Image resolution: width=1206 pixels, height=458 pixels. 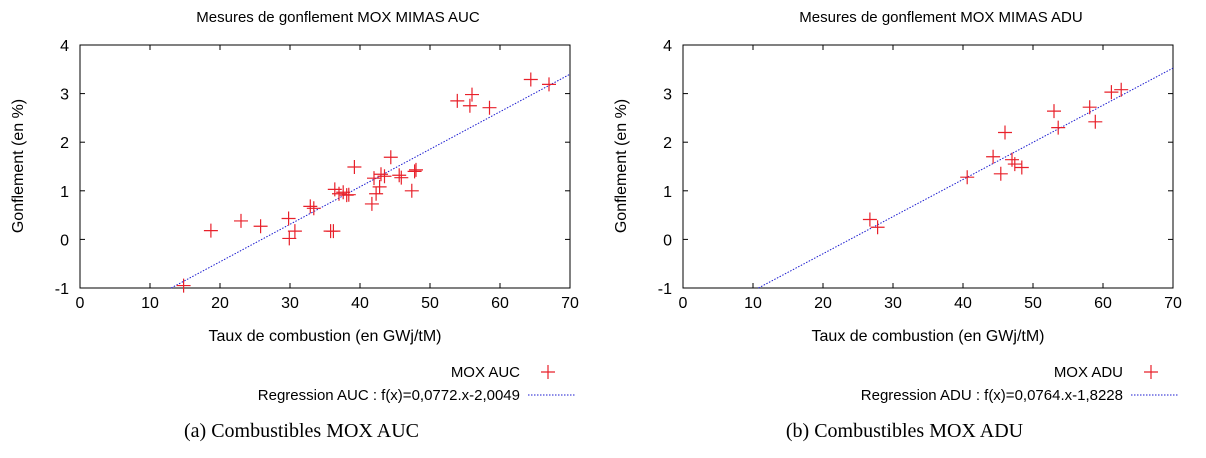 I want to click on chart-title: Mesures de gonflement MOX MIMAS AUC, so click(x=338, y=17).